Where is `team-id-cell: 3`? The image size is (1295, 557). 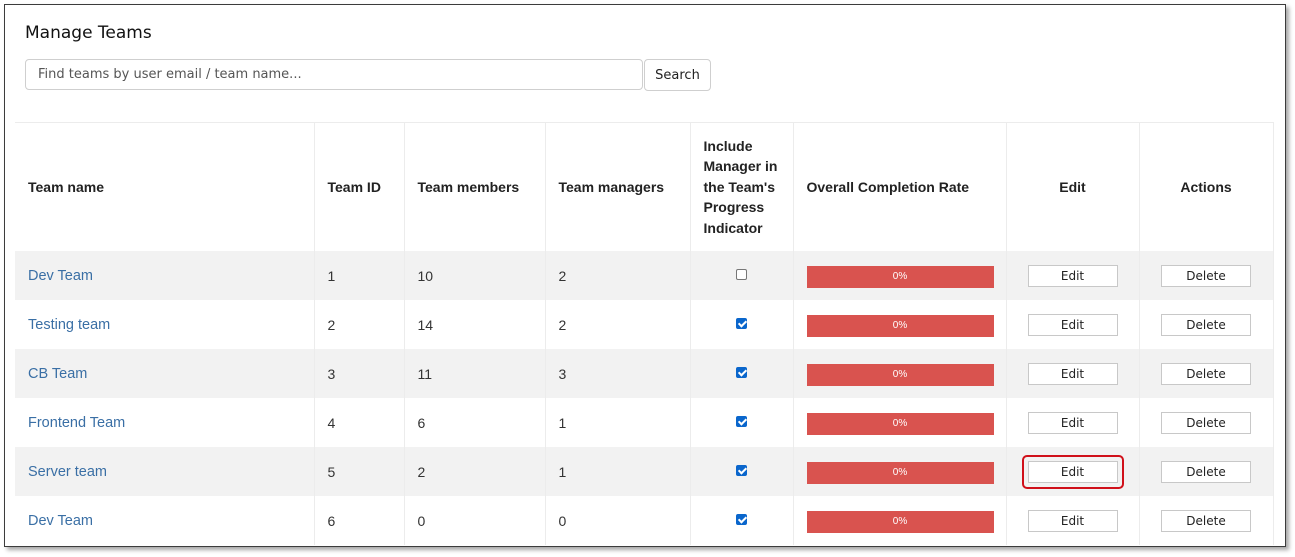
team-id-cell: 3 is located at coordinates (359, 373).